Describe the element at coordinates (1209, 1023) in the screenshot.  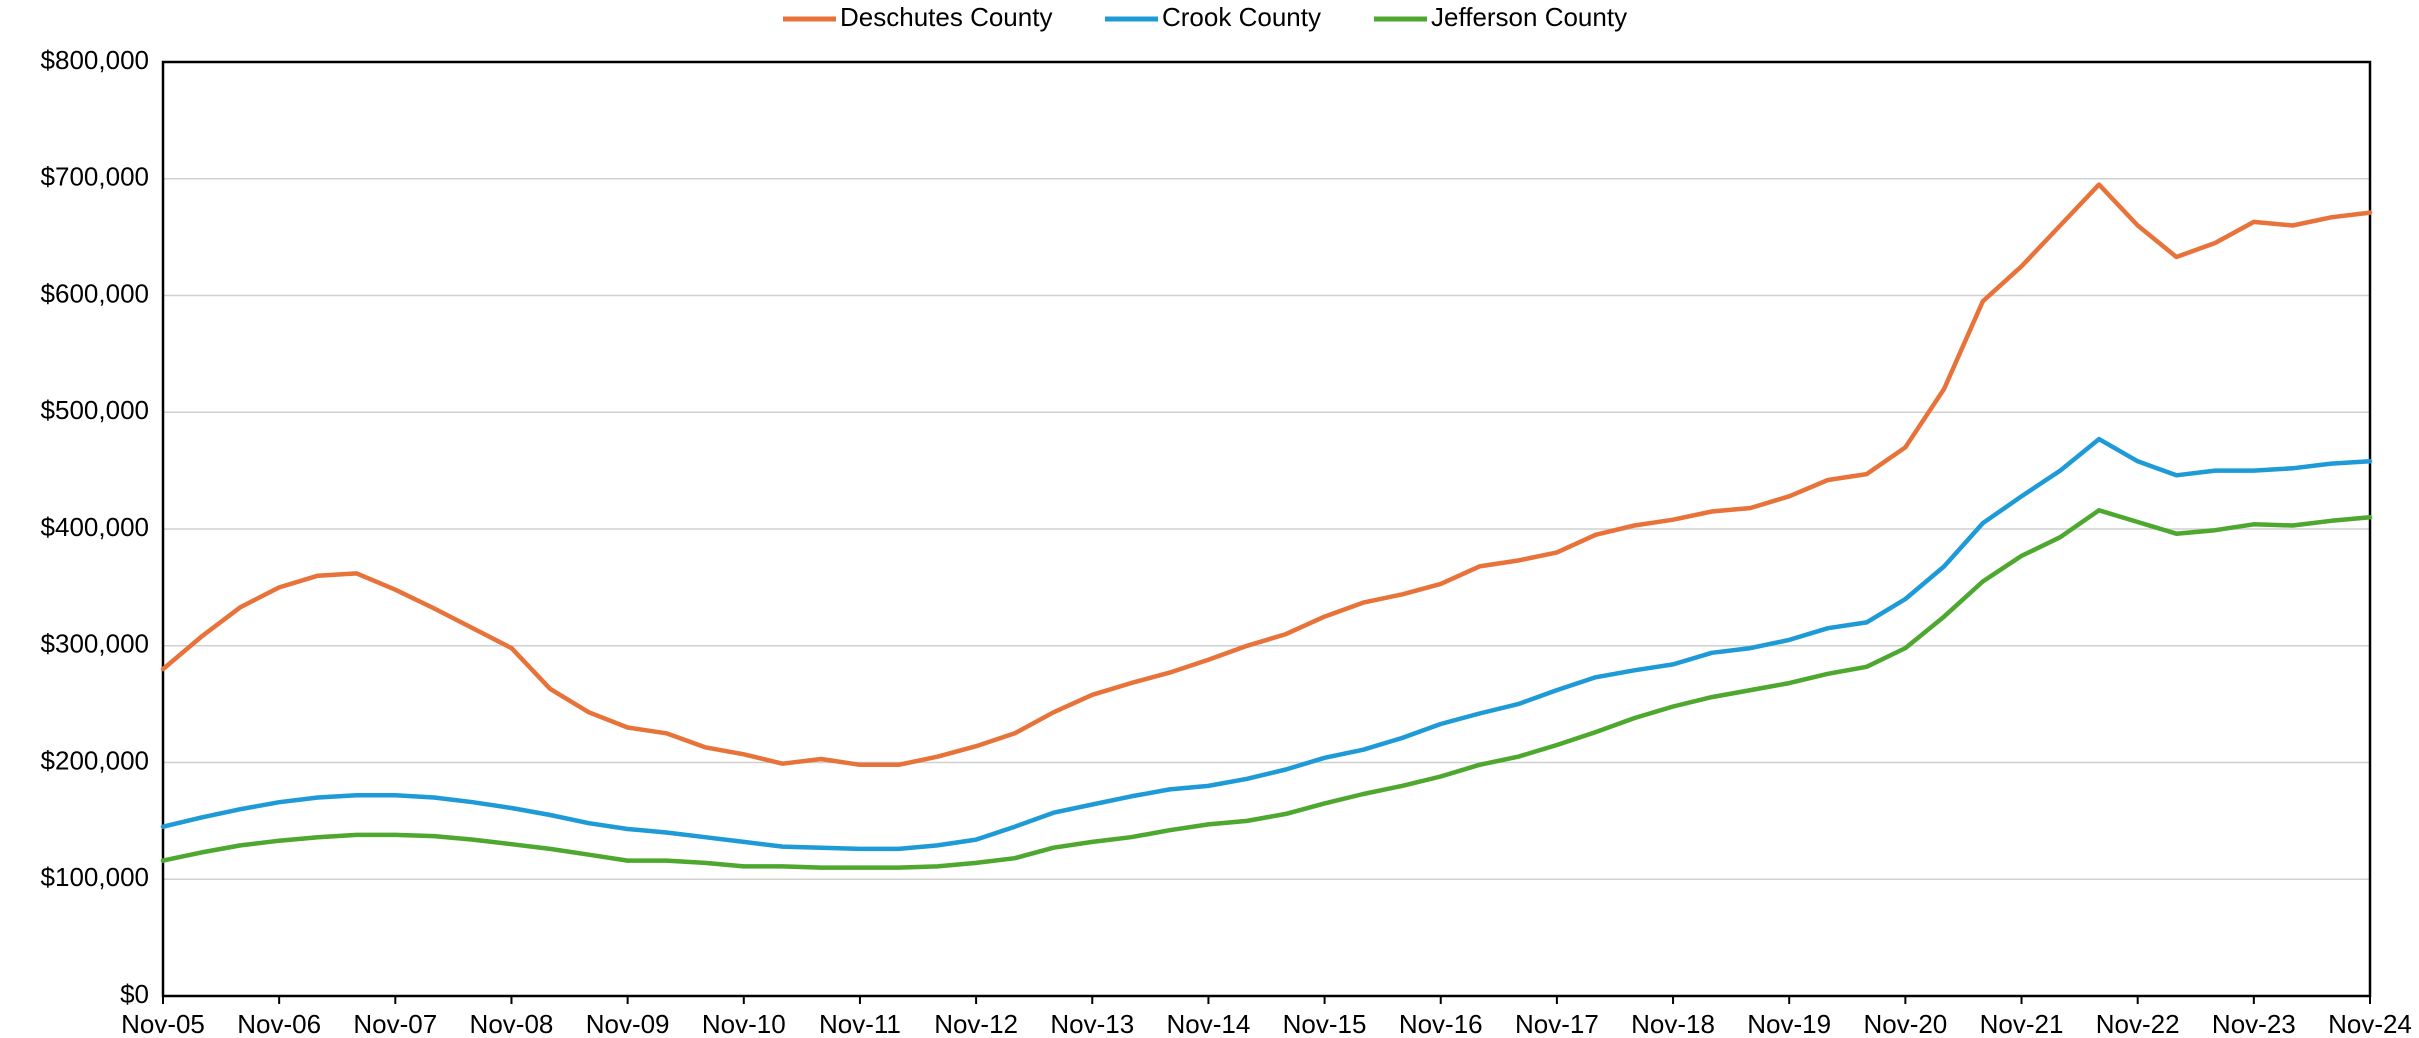
I see `x-tick-label: Nov-14` at that location.